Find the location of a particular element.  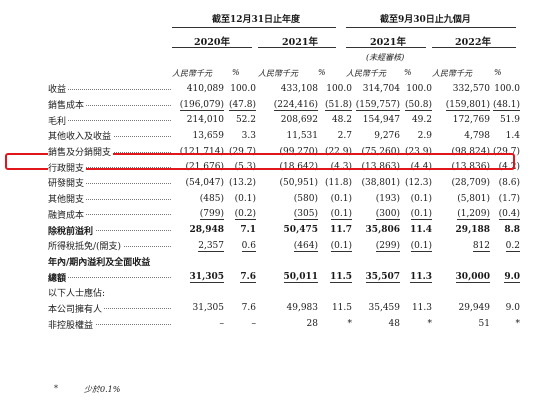

amount-cell: (28,709) is located at coordinates (461, 183).